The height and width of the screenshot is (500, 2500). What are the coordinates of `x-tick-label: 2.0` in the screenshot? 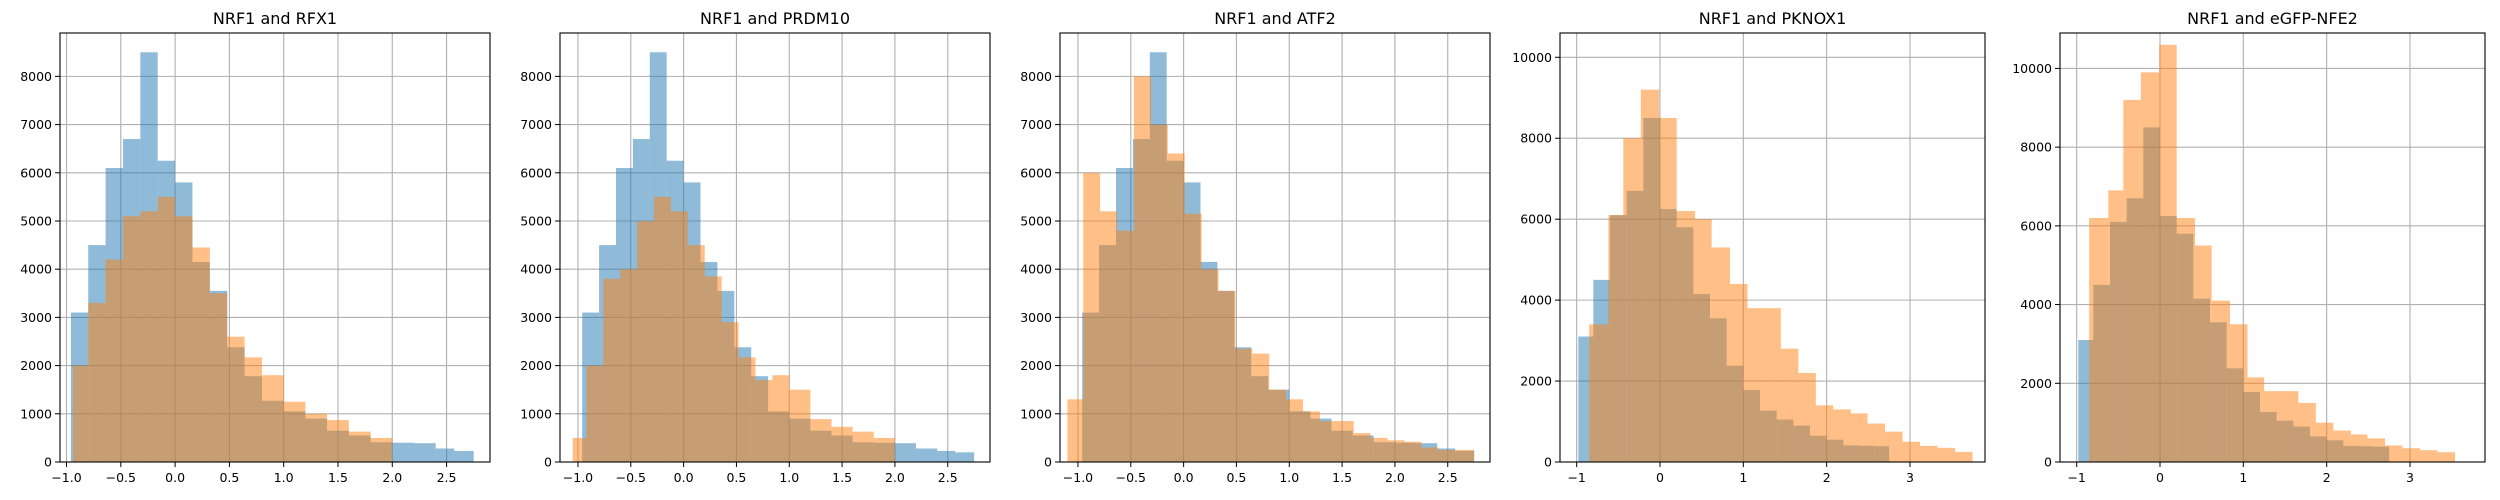 It's located at (1395, 477).